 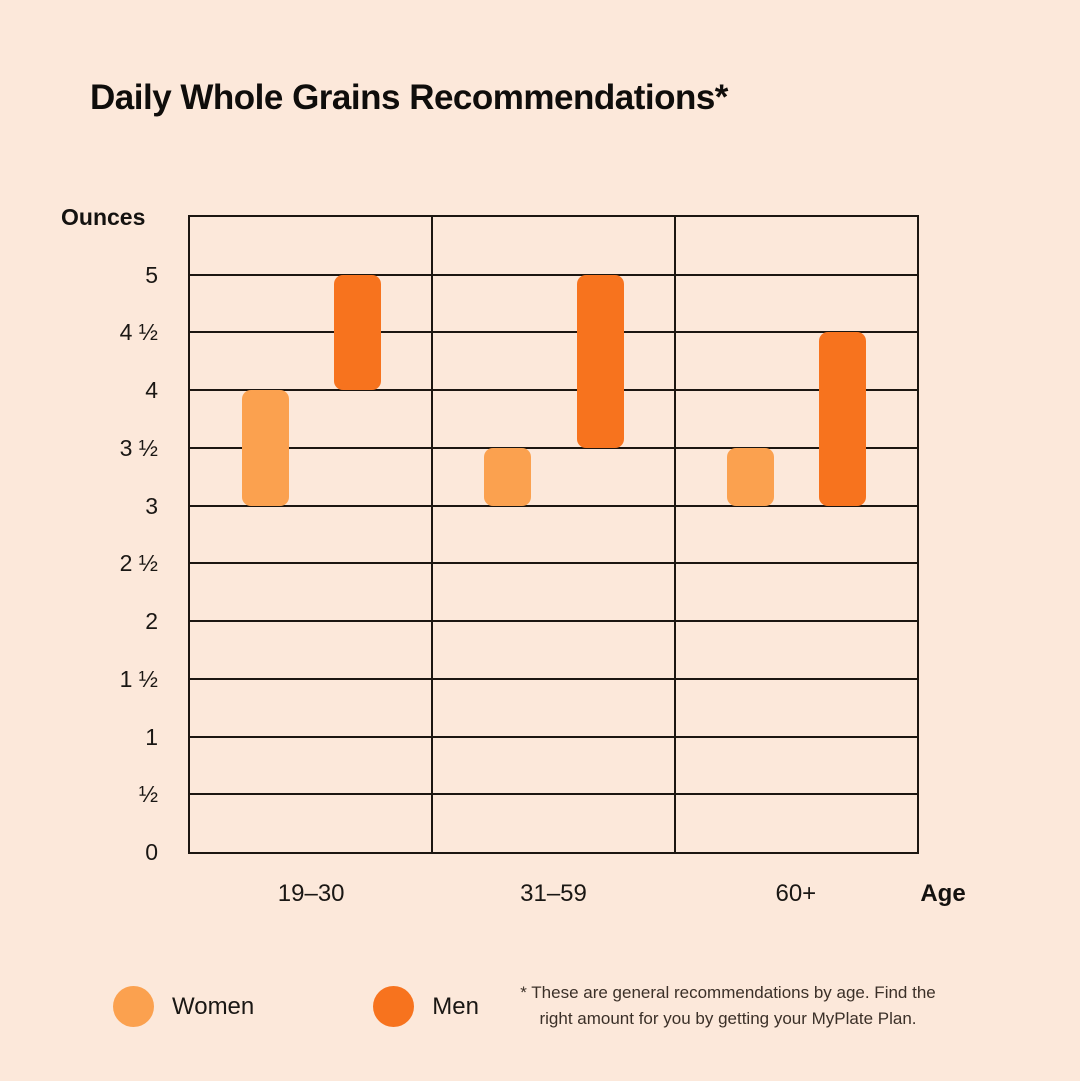 I want to click on legend-label-men: Men, so click(x=455, y=1006).